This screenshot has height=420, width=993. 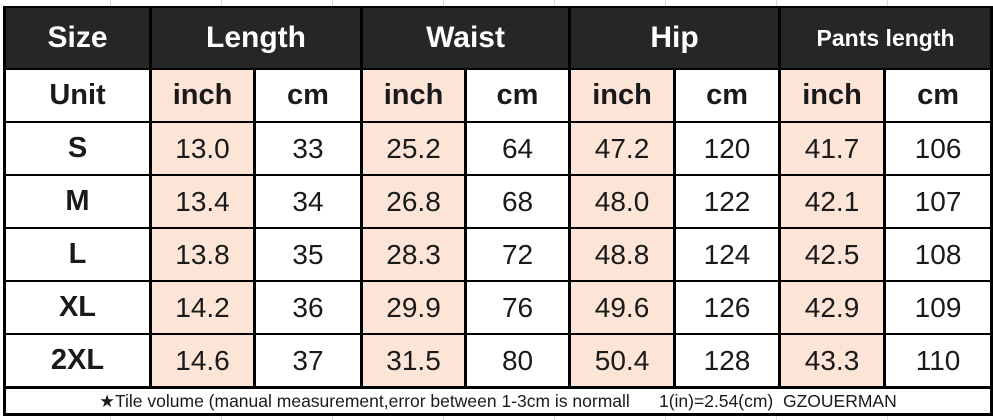 I want to click on cell-xl-pants-cm: 109, so click(x=938, y=307).